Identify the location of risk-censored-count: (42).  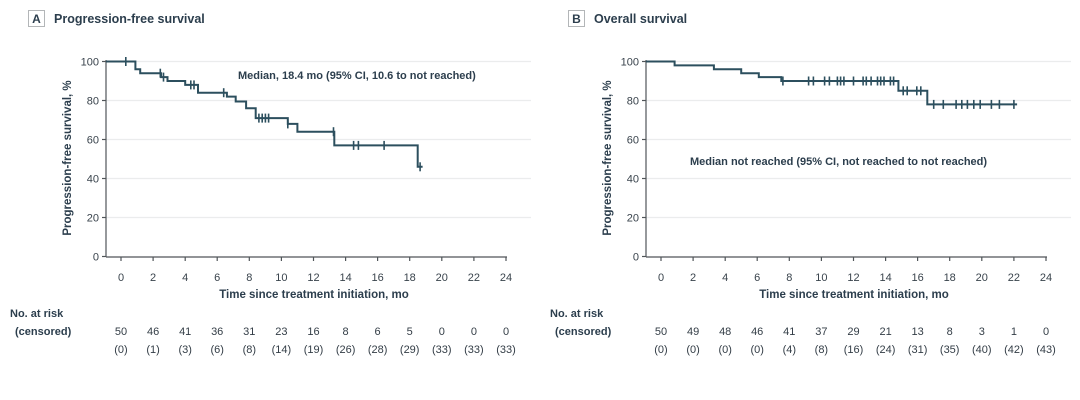
(1014, 350).